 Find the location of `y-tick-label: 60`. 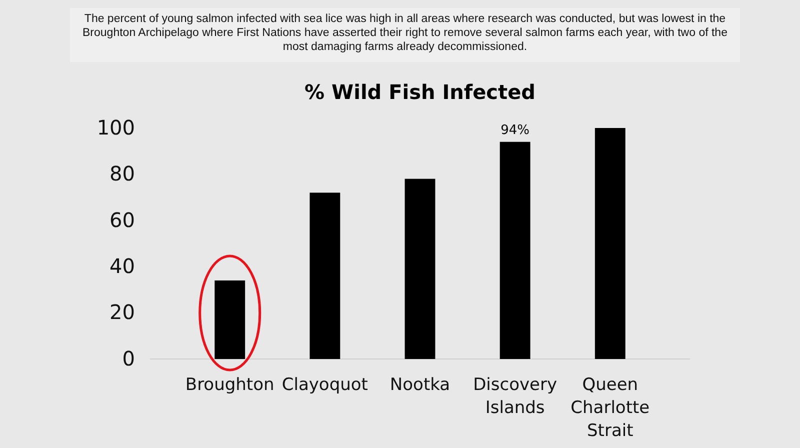

y-tick-label: 60 is located at coordinates (122, 220).